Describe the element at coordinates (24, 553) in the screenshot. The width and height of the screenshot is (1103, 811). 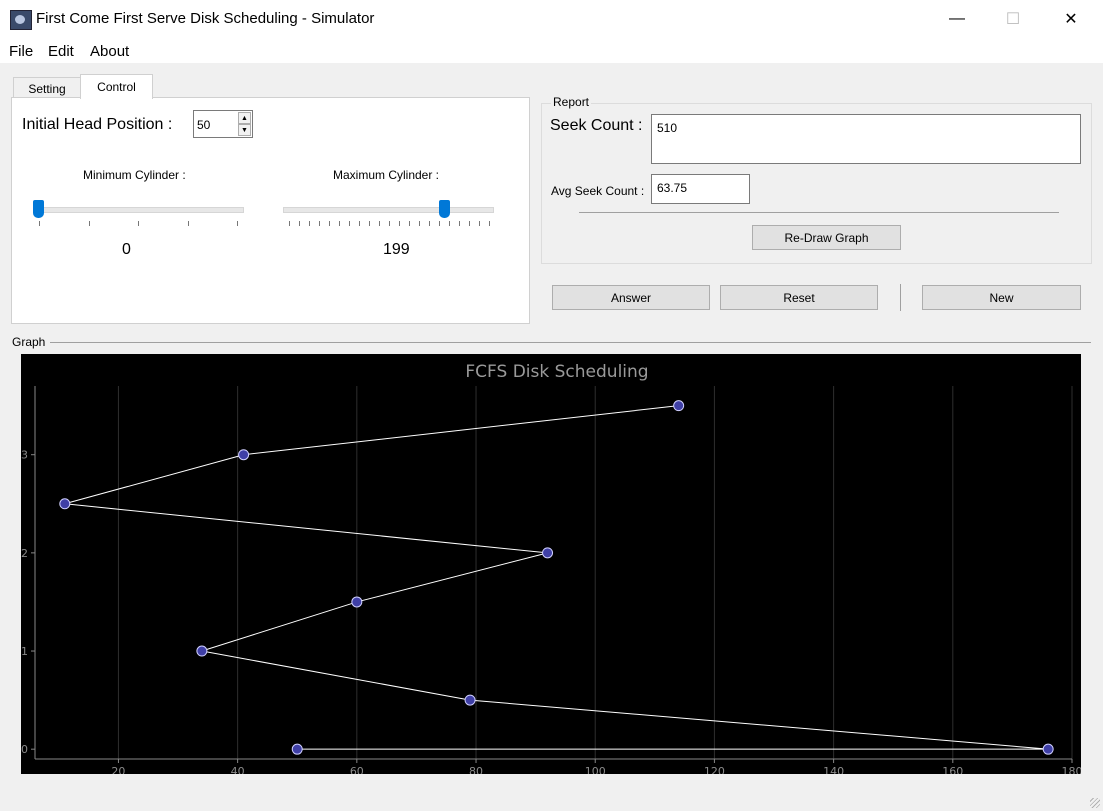
I see `y-tick-label: 2` at that location.